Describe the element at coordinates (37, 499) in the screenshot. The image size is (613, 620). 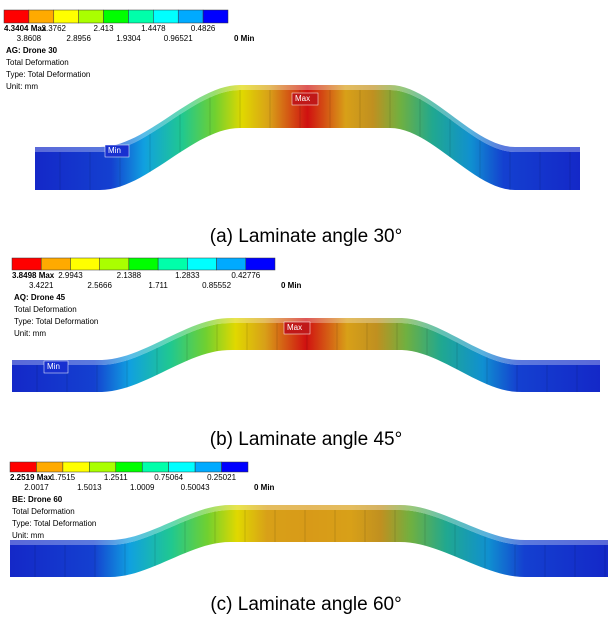
I see `analysis-name: BE: Drone 60` at that location.